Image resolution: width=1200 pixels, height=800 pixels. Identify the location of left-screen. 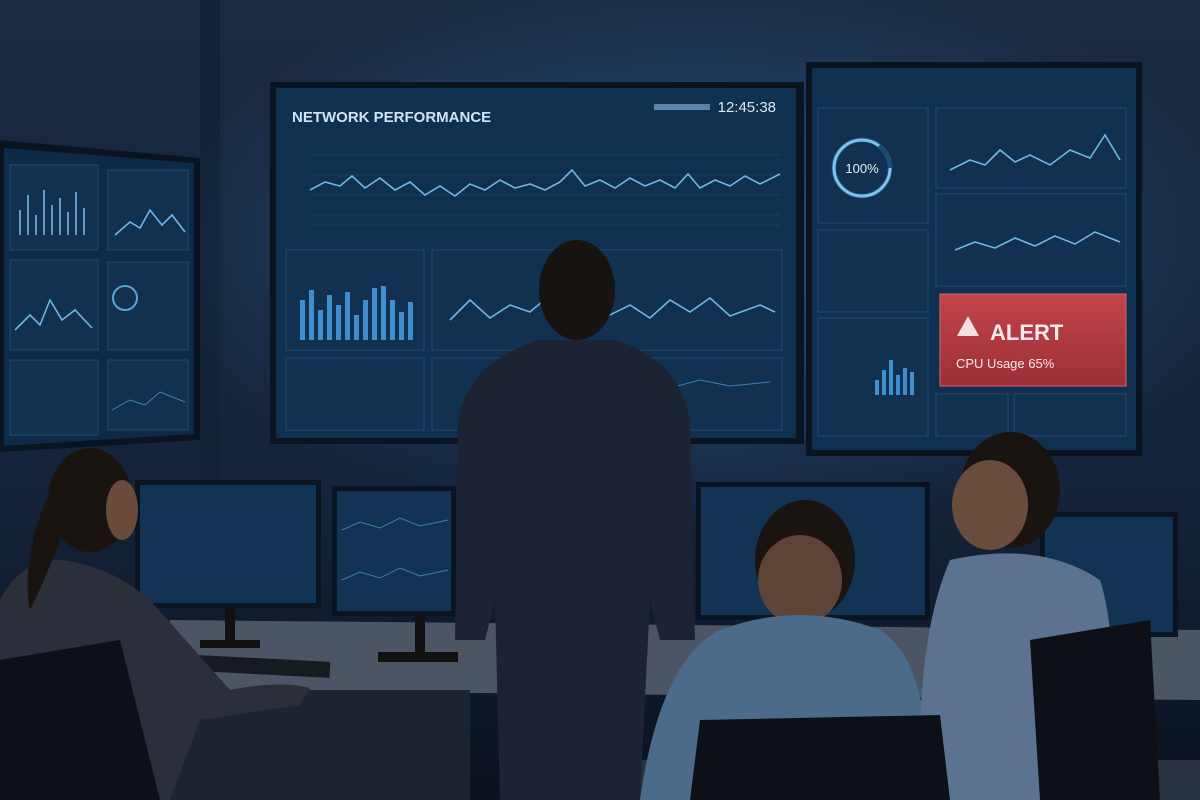
(100, 296).